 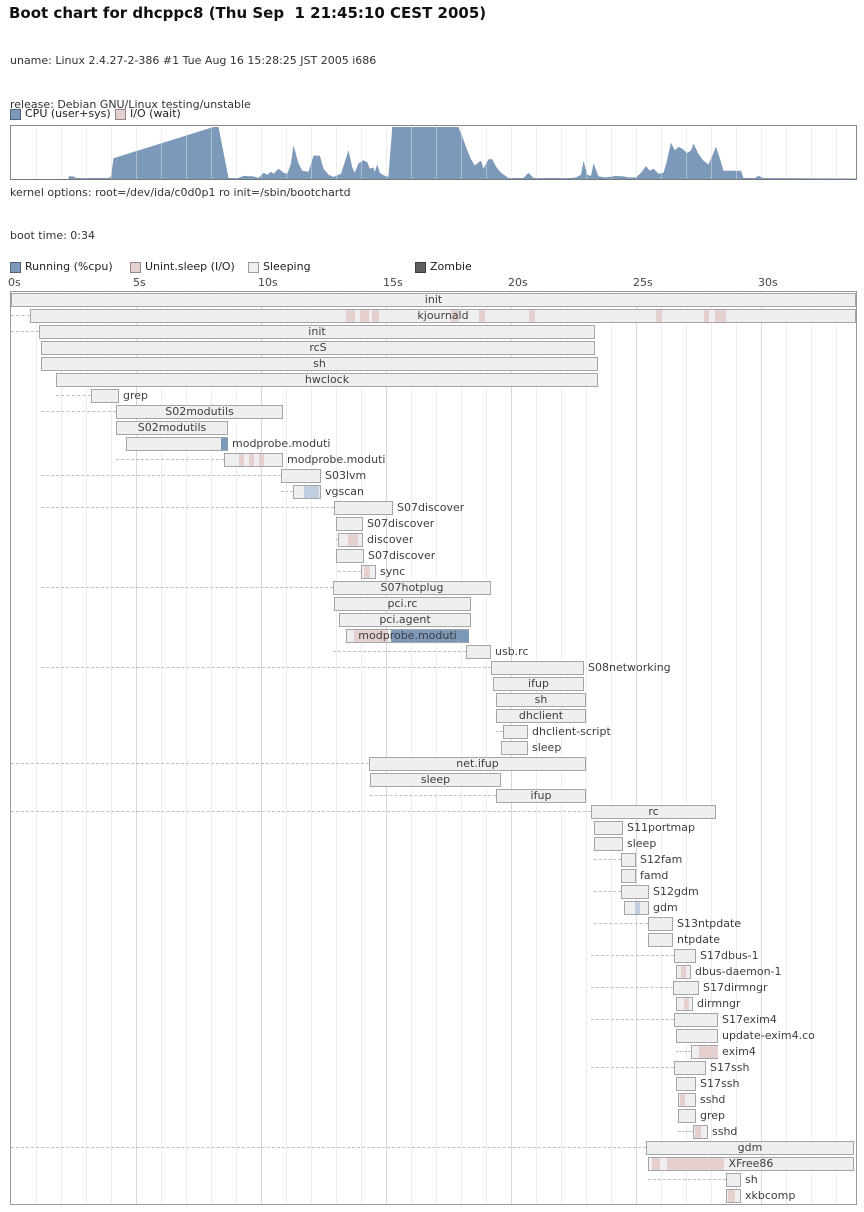 What do you see at coordinates (433, 732) in the screenshot?
I see `process-row: dhclient-script` at bounding box center [433, 732].